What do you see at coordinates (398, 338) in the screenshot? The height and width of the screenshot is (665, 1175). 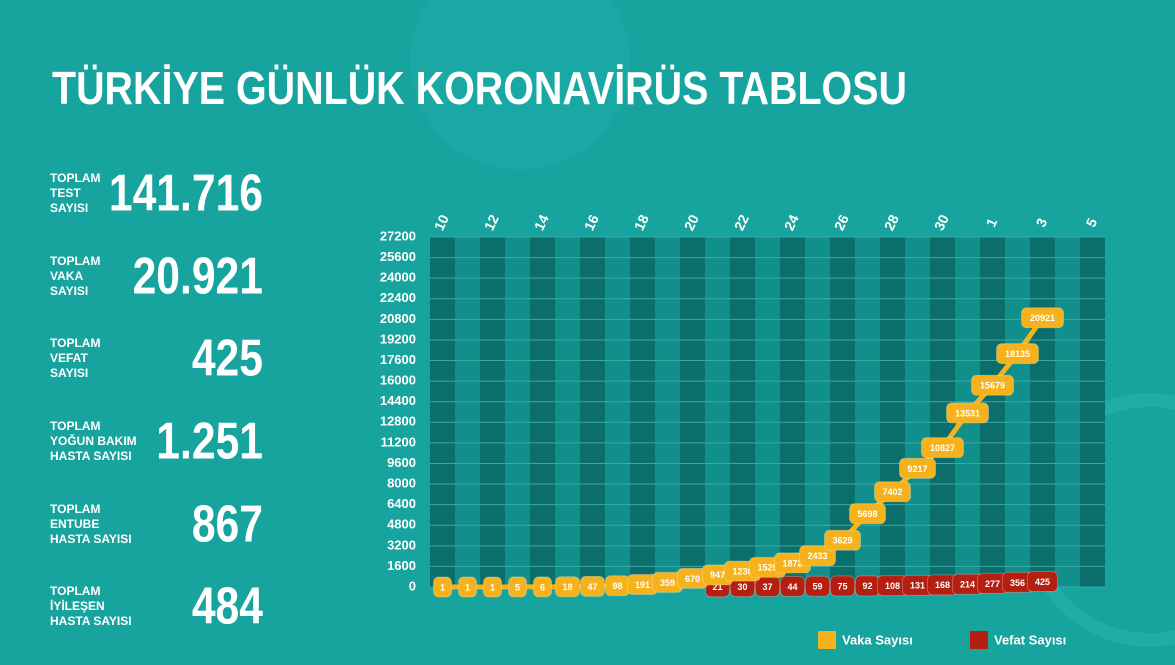 I see `y-tick-label: 19200` at bounding box center [398, 338].